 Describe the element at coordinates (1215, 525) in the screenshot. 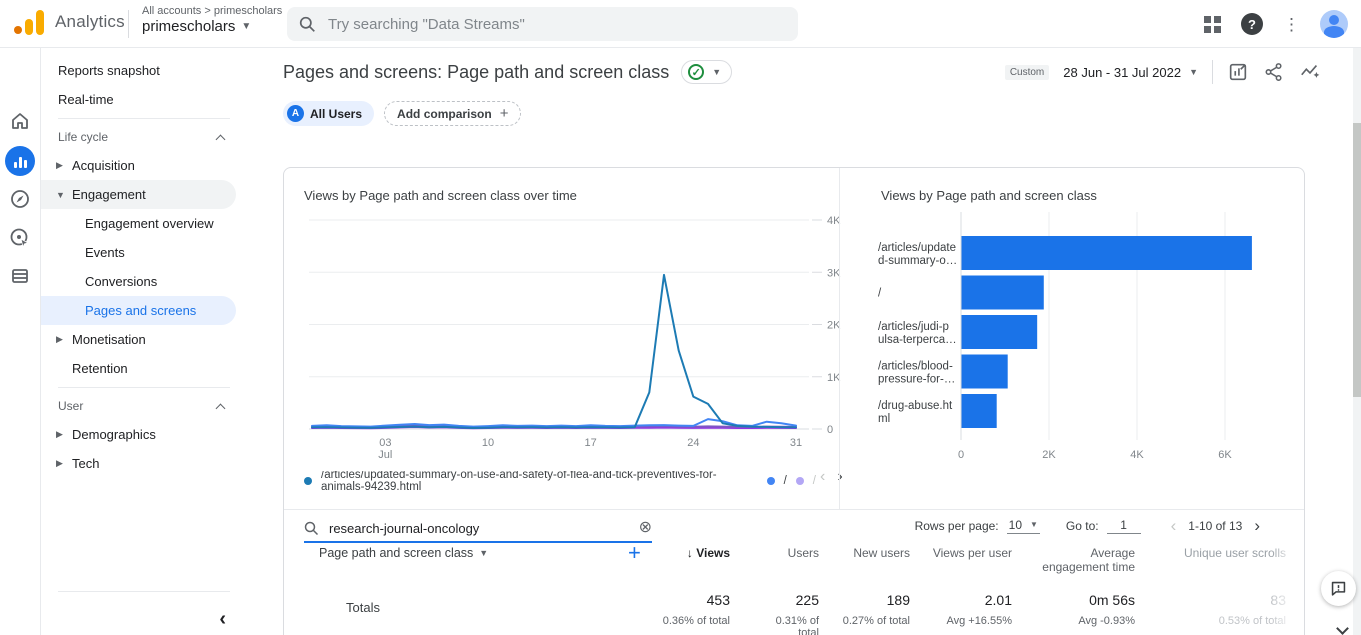

I see `page-range: 1-10 of 13` at that location.